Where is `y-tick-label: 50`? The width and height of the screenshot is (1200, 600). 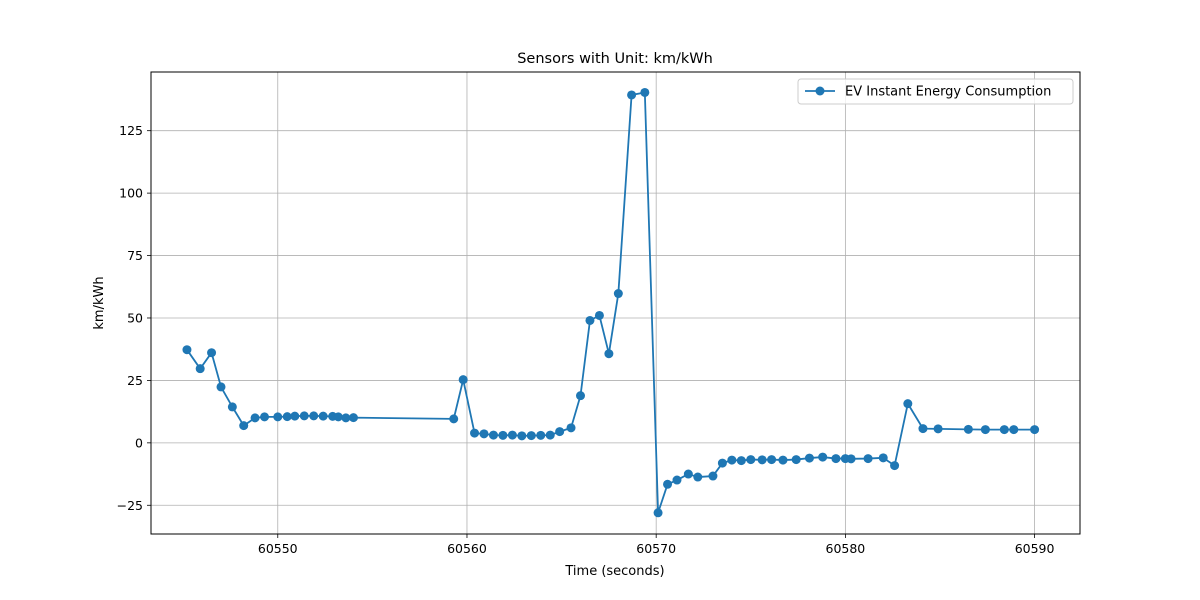 y-tick-label: 50 is located at coordinates (135, 317).